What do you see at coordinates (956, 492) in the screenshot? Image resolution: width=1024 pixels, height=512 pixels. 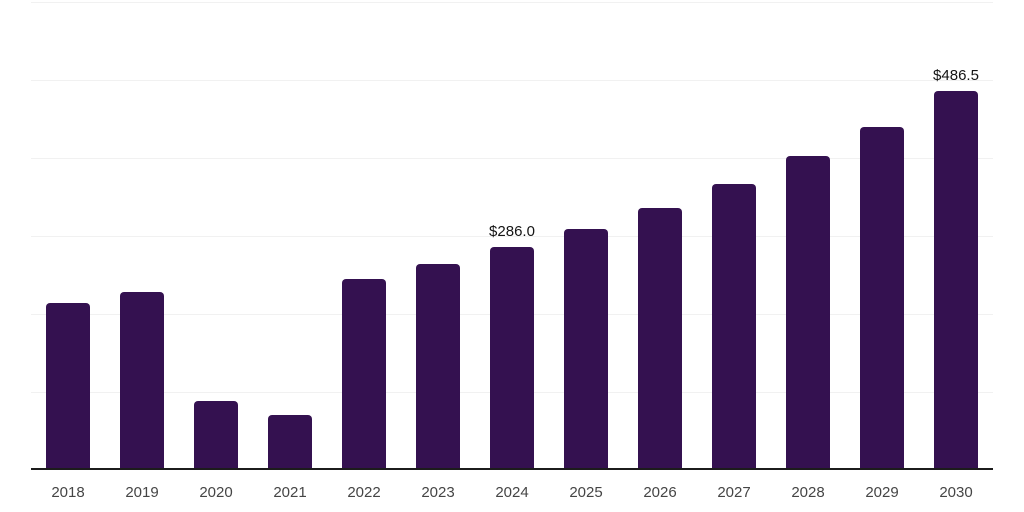 I see `x-tick-label-2030: 2030` at bounding box center [956, 492].